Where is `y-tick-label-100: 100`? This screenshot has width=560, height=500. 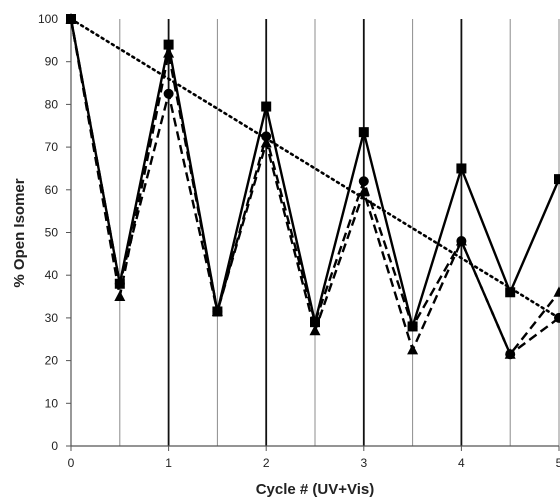
y-tick-label-100: 100 is located at coordinates (48, 19).